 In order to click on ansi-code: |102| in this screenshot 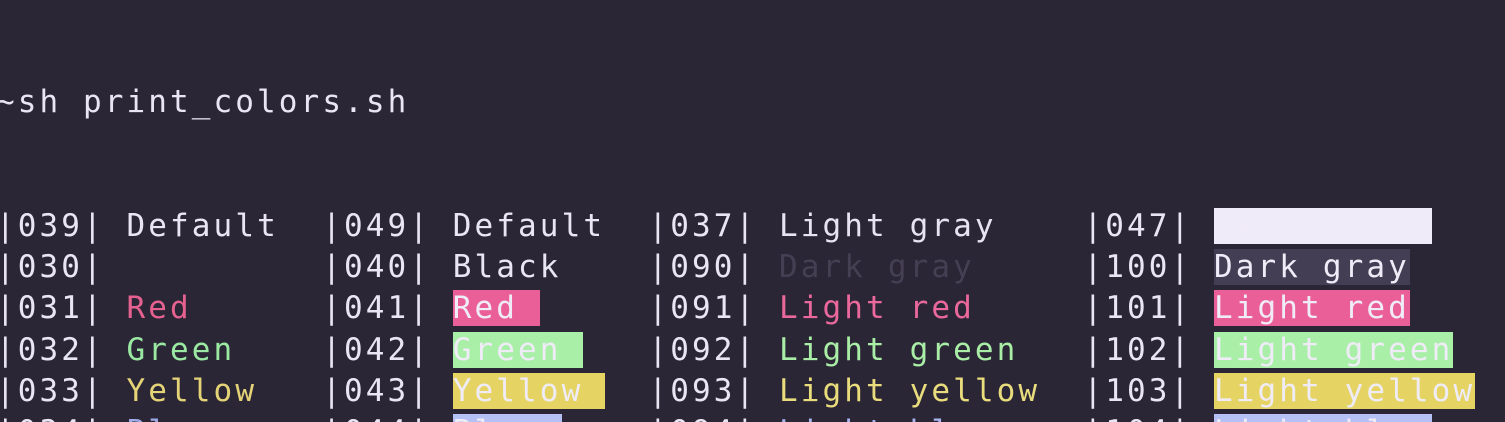, I will do `click(1138, 349)`.